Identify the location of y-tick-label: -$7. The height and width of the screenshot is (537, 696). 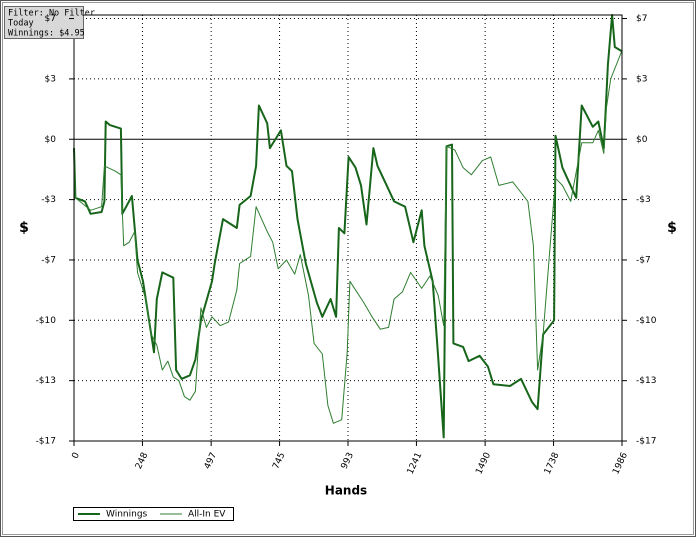
(48, 260).